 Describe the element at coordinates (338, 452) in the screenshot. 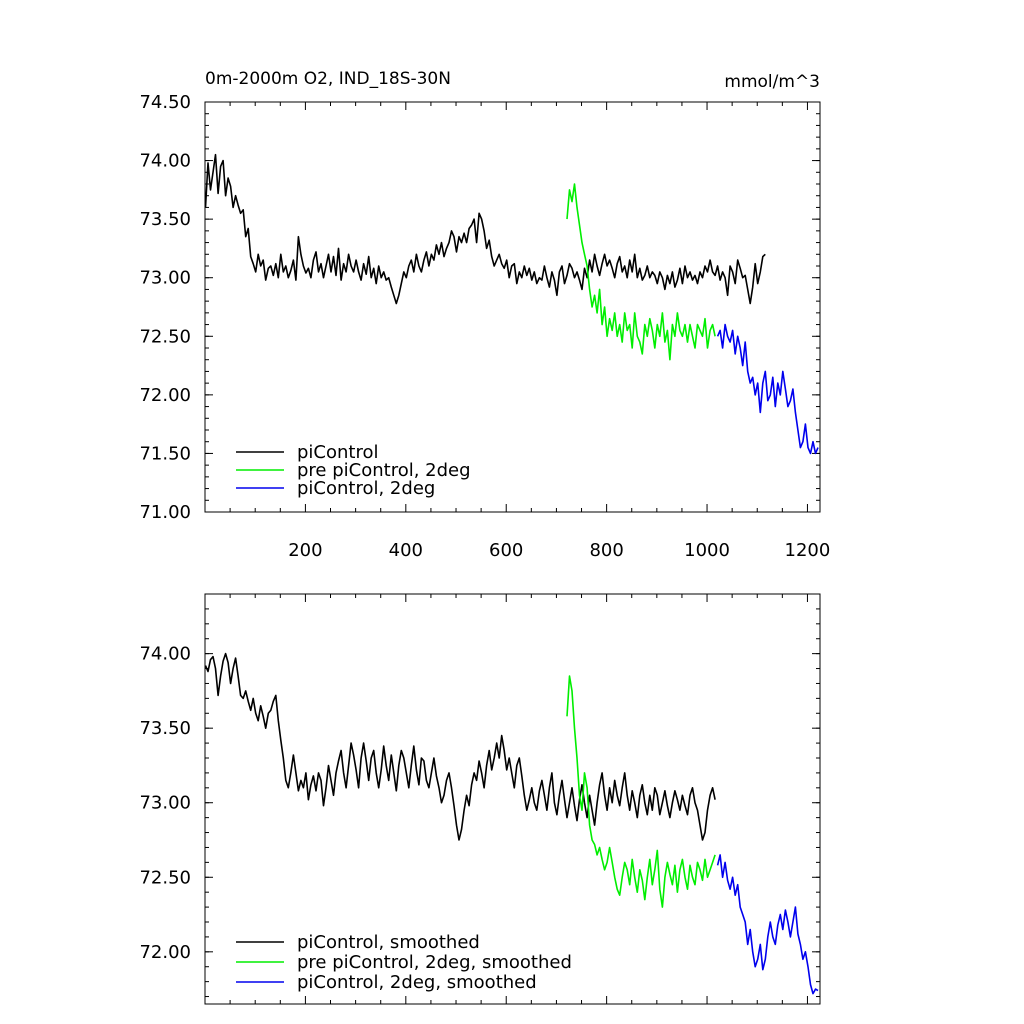

I see `top-legend-label: piControl` at that location.